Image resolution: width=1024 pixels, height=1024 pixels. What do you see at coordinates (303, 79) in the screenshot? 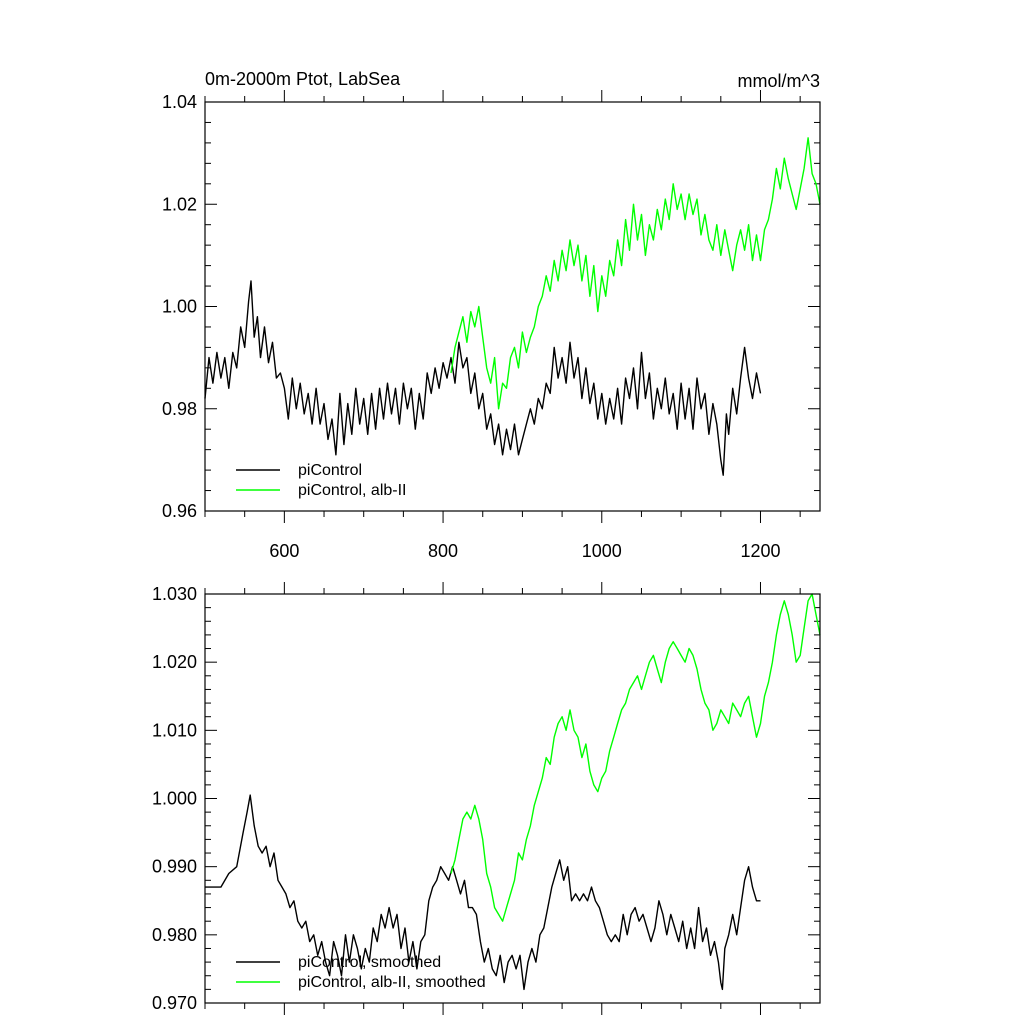
I see `top-panel-title: 0m-2000m Ptot, LabSea` at bounding box center [303, 79].